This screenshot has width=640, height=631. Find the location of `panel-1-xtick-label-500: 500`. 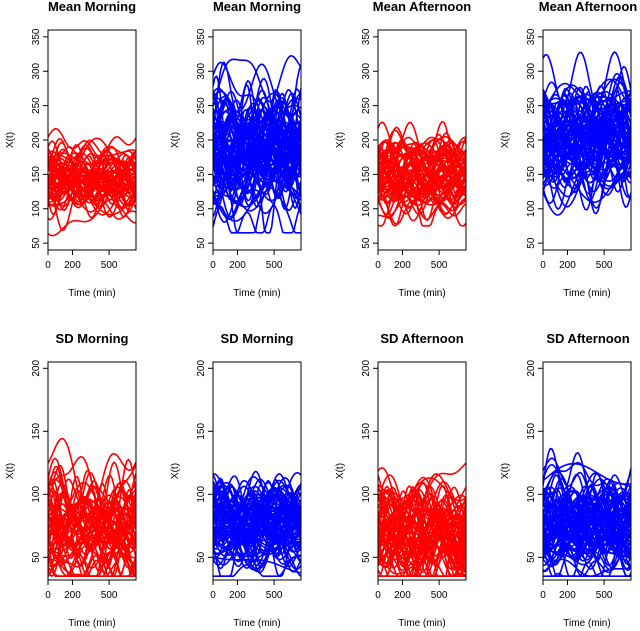

panel-1-xtick-label-500: 500 is located at coordinates (109, 265).